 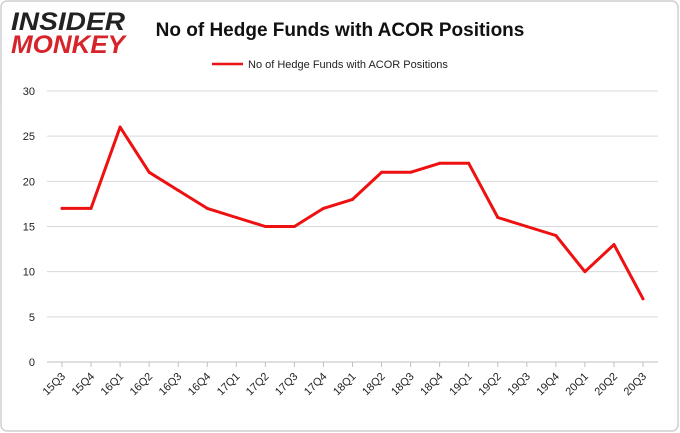 What do you see at coordinates (32, 318) in the screenshot?
I see `y-tick-label: 5` at bounding box center [32, 318].